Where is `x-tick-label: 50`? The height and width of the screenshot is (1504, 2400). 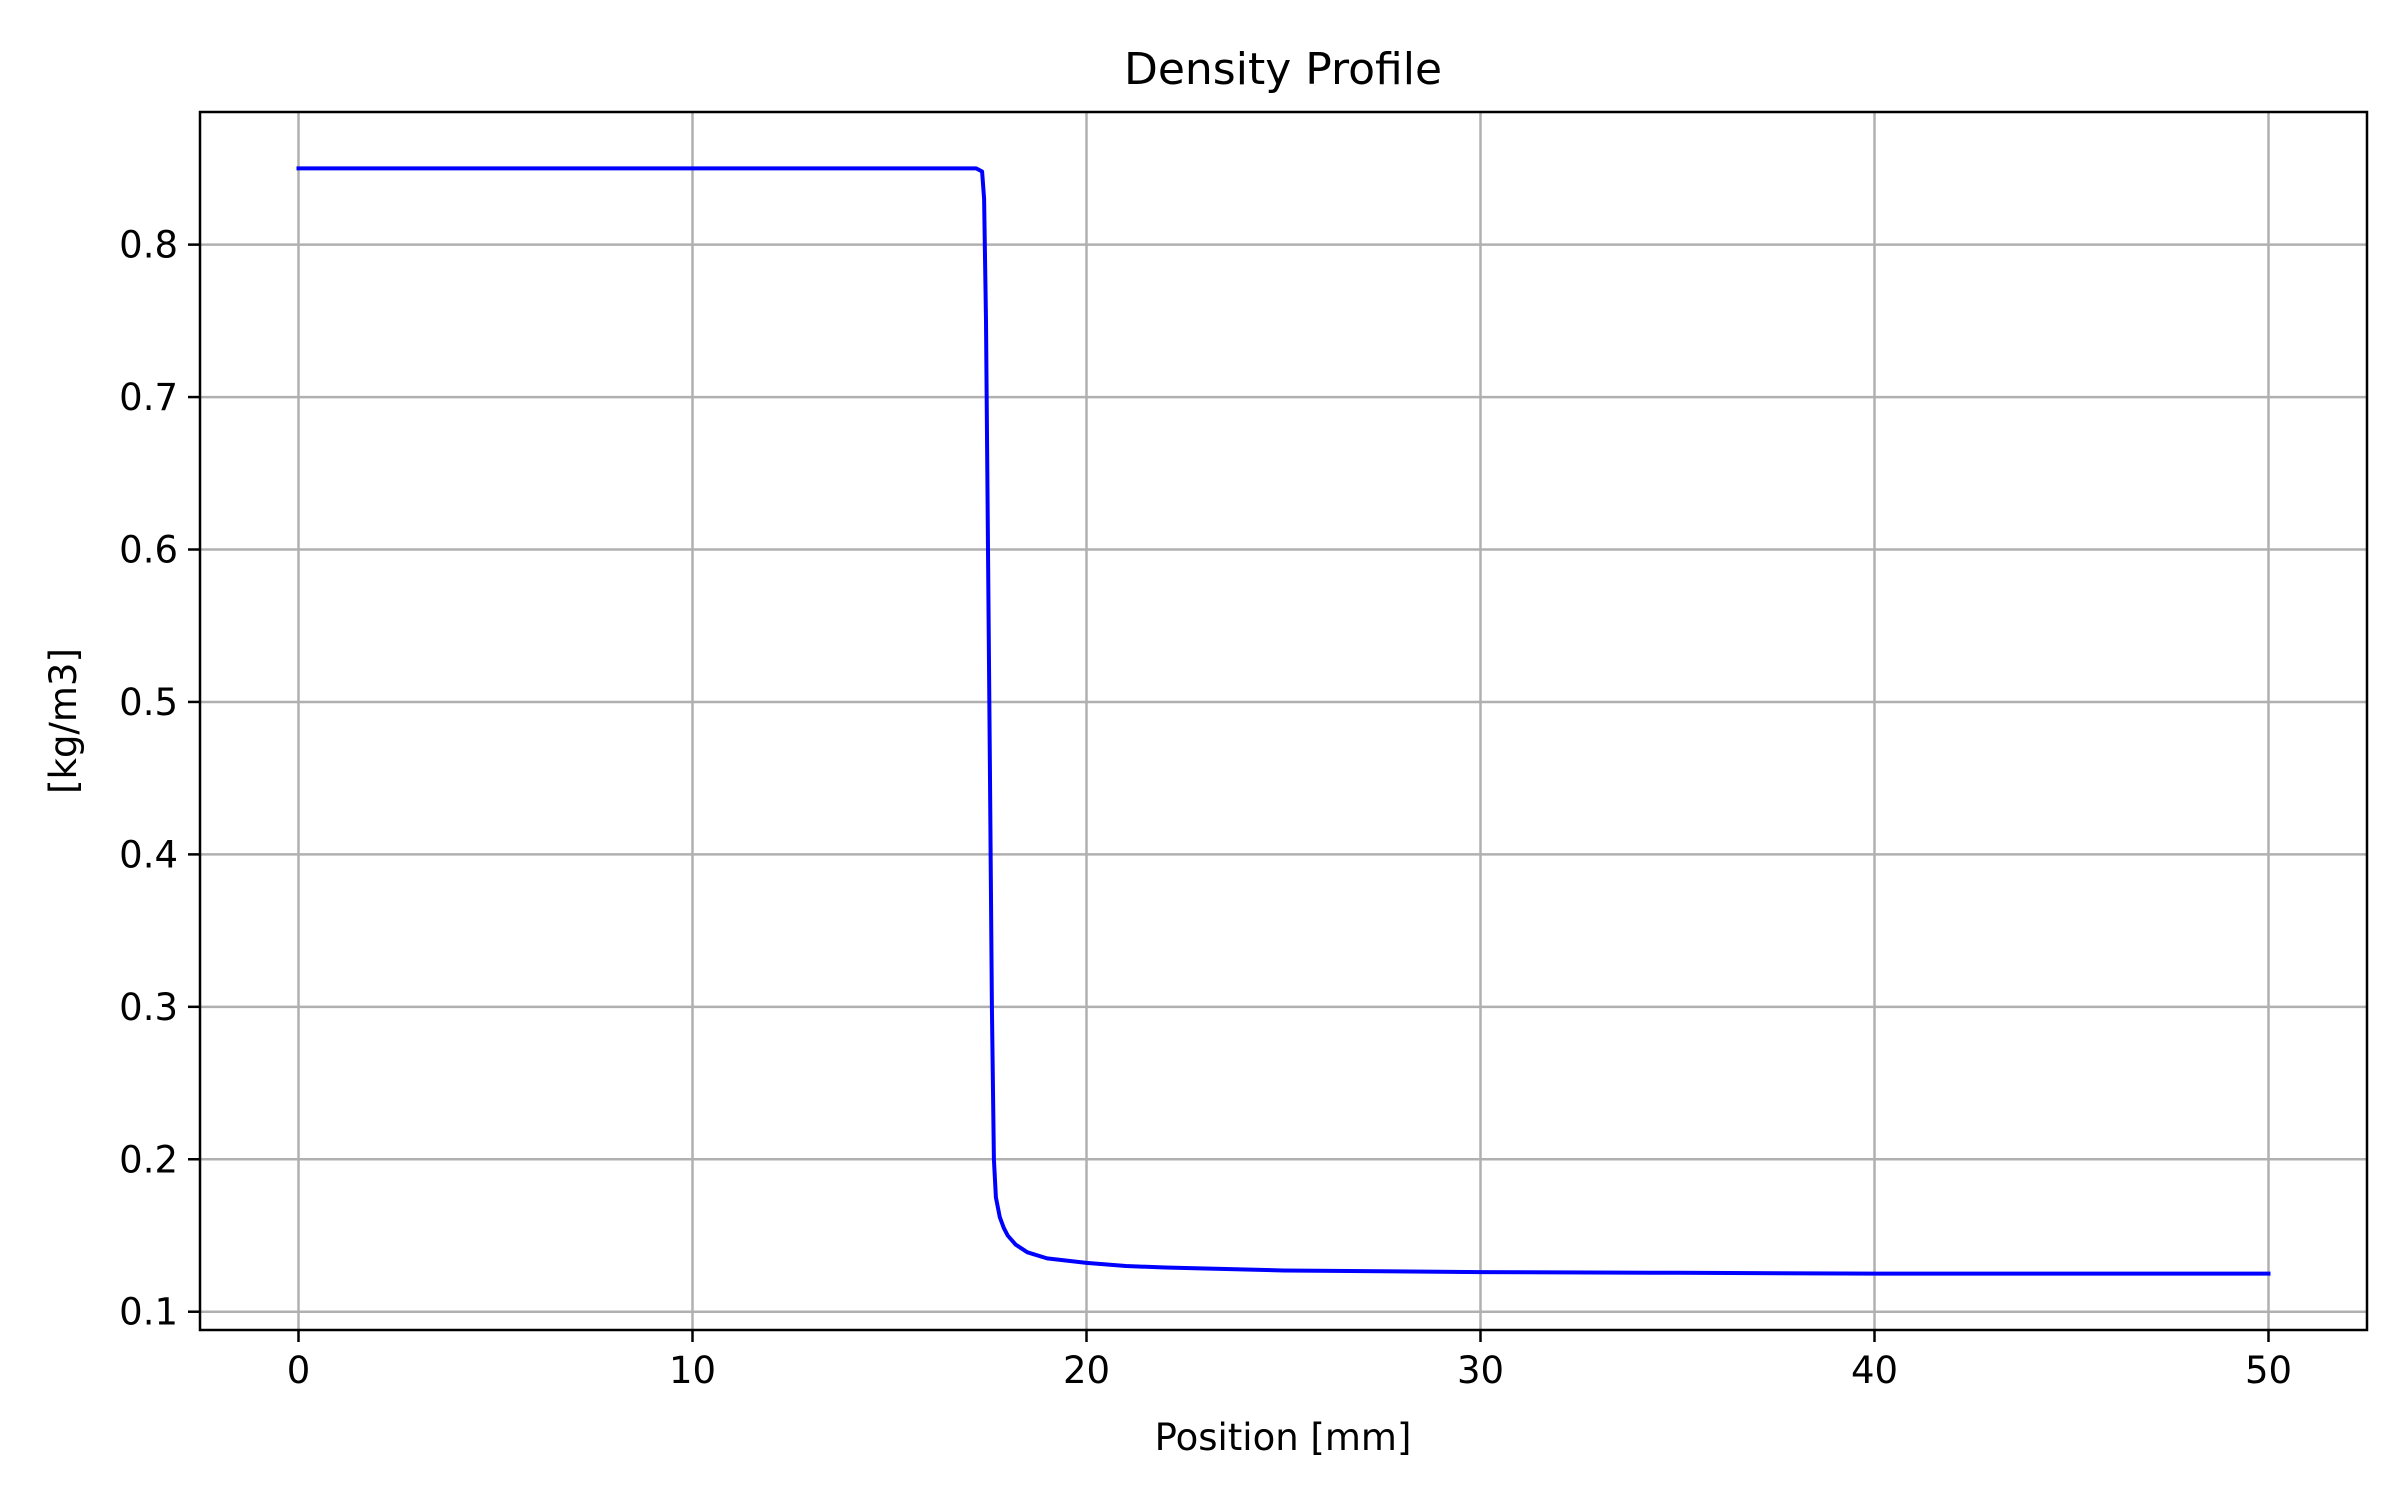
x-tick-label: 50 is located at coordinates (2268, 1370).